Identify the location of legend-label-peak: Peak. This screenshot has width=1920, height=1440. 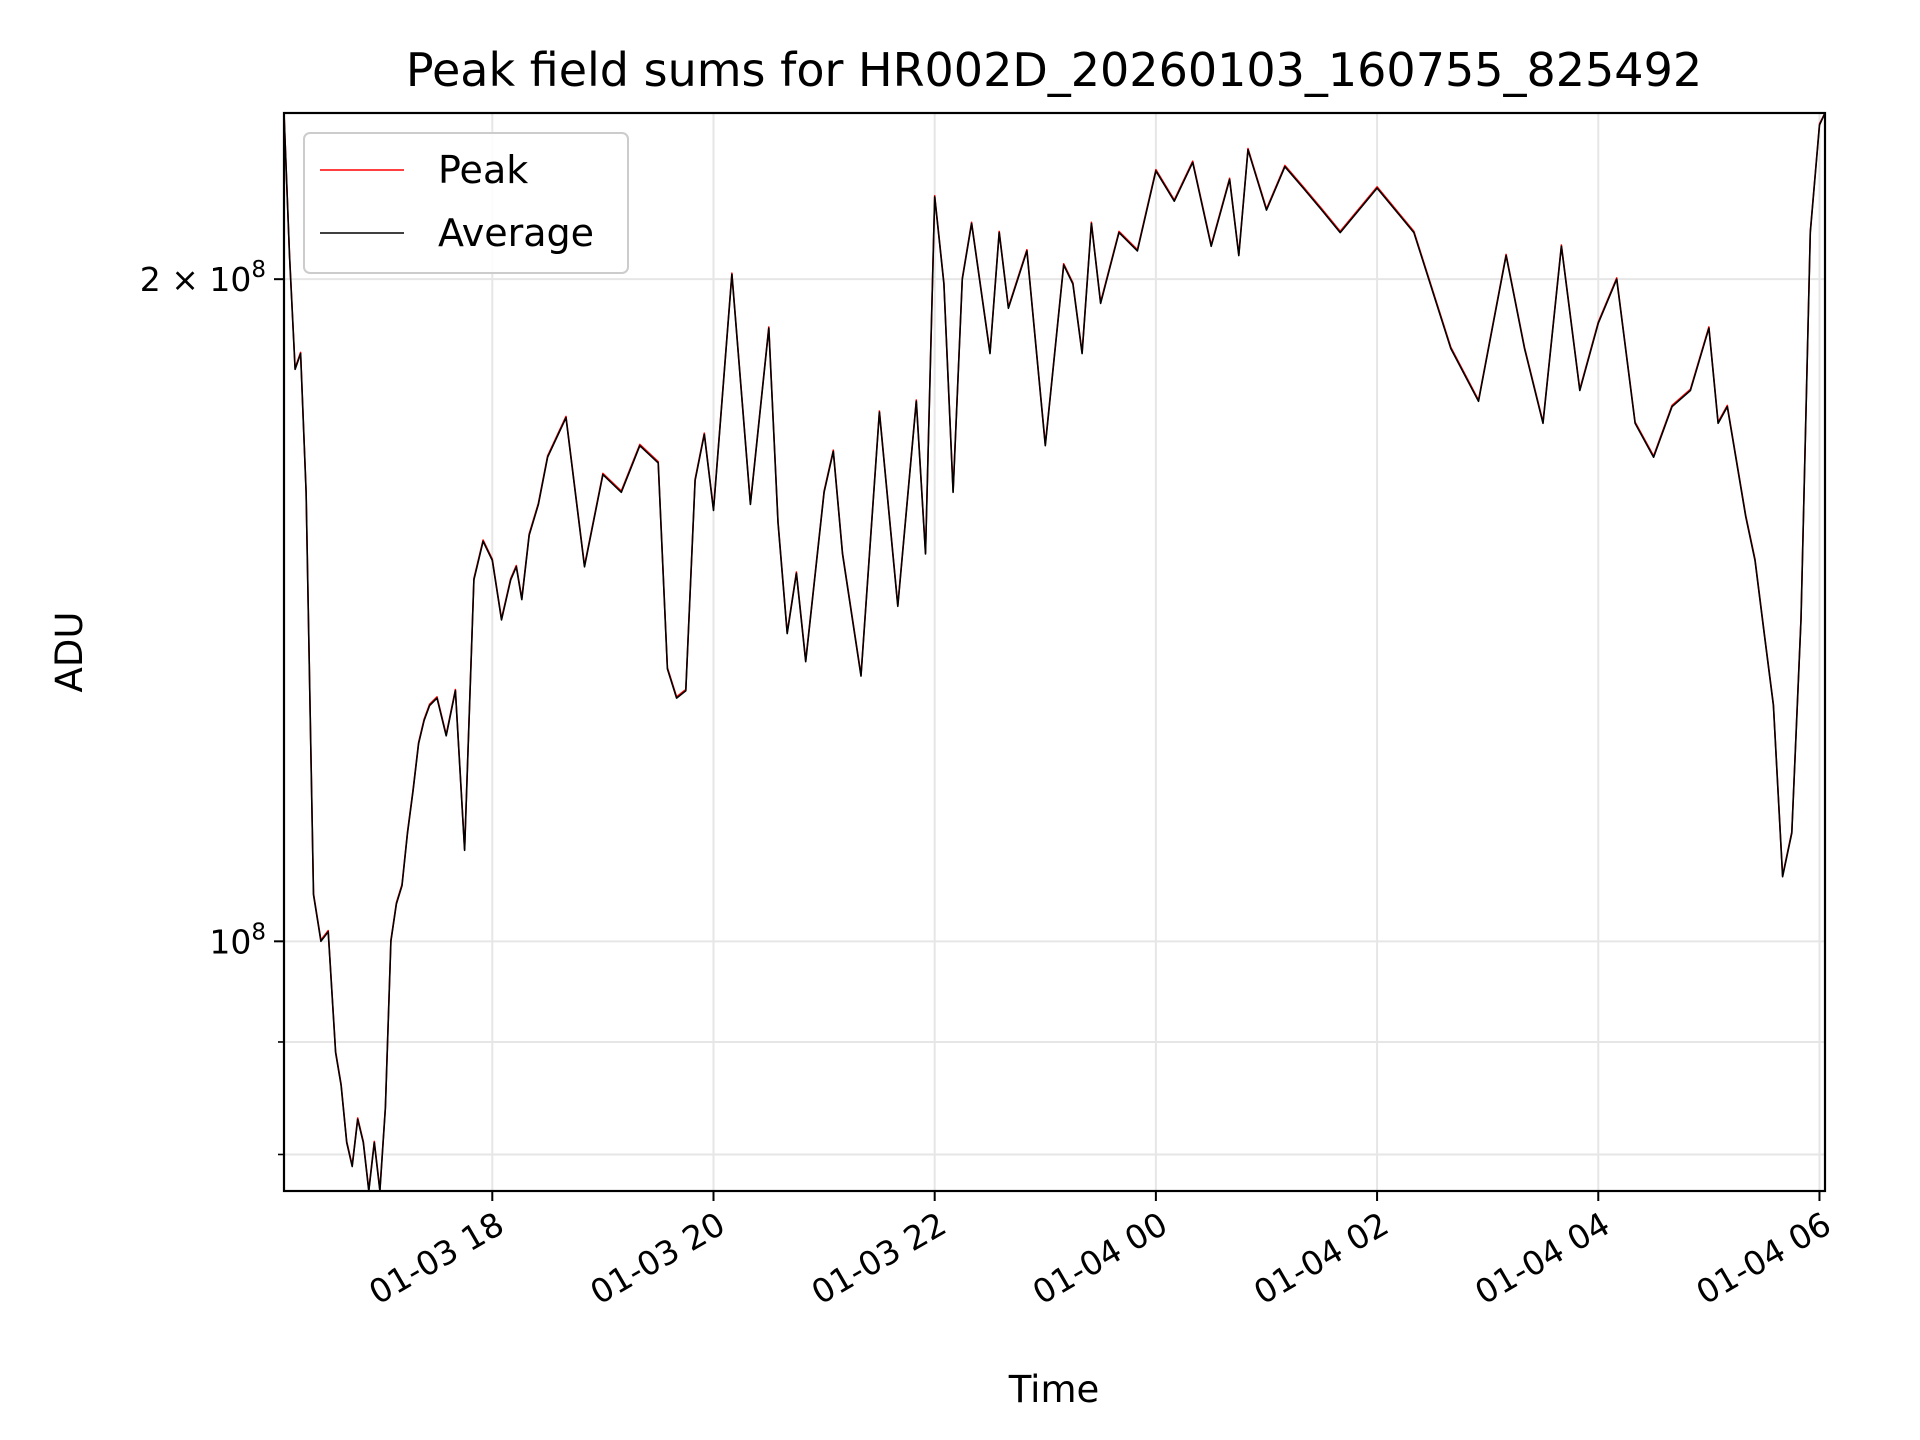
(483, 170).